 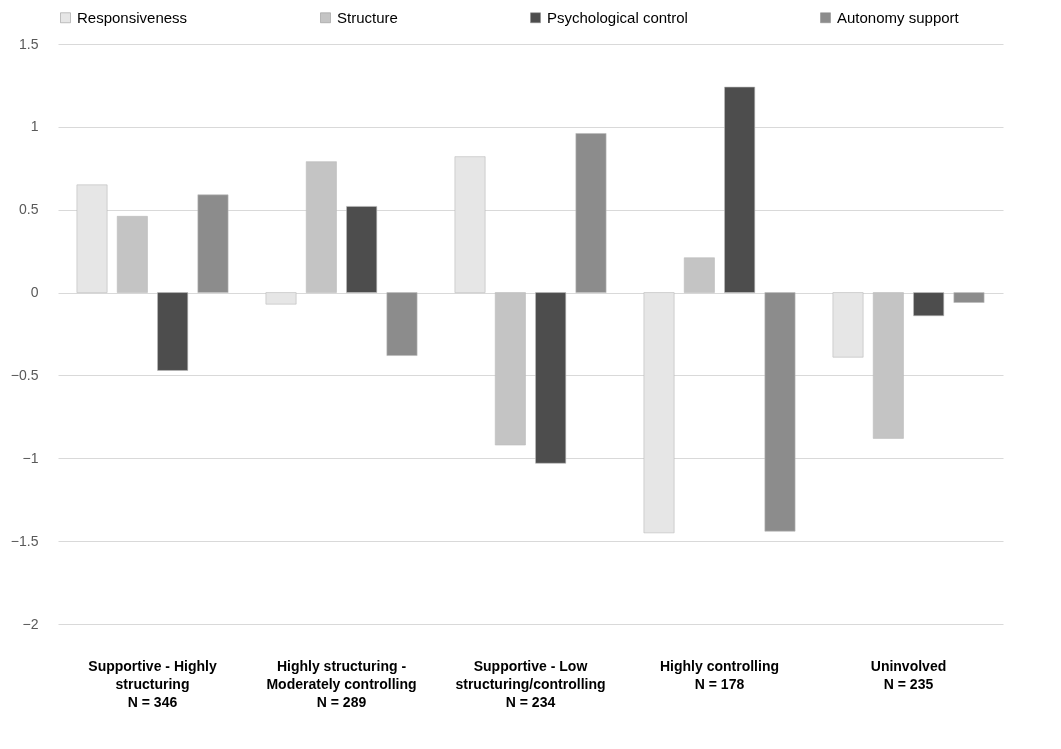 What do you see at coordinates (132, 17) in the screenshot?
I see `legend-label: Responsiveness` at bounding box center [132, 17].